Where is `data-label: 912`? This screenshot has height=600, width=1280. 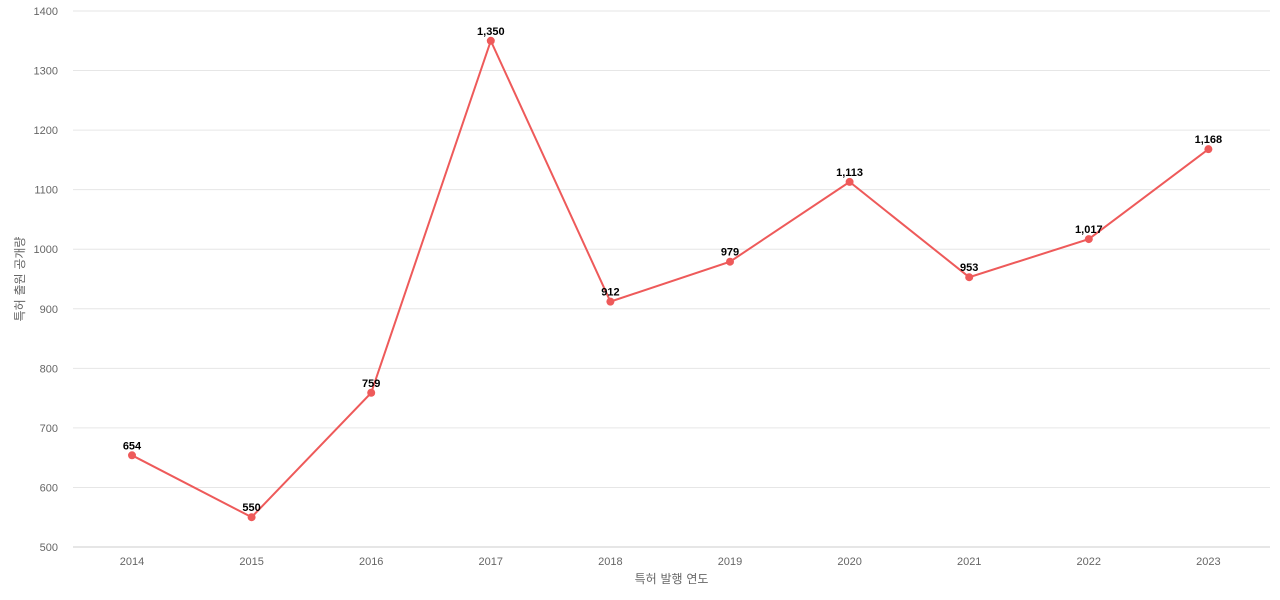
data-label: 912 is located at coordinates (610, 293).